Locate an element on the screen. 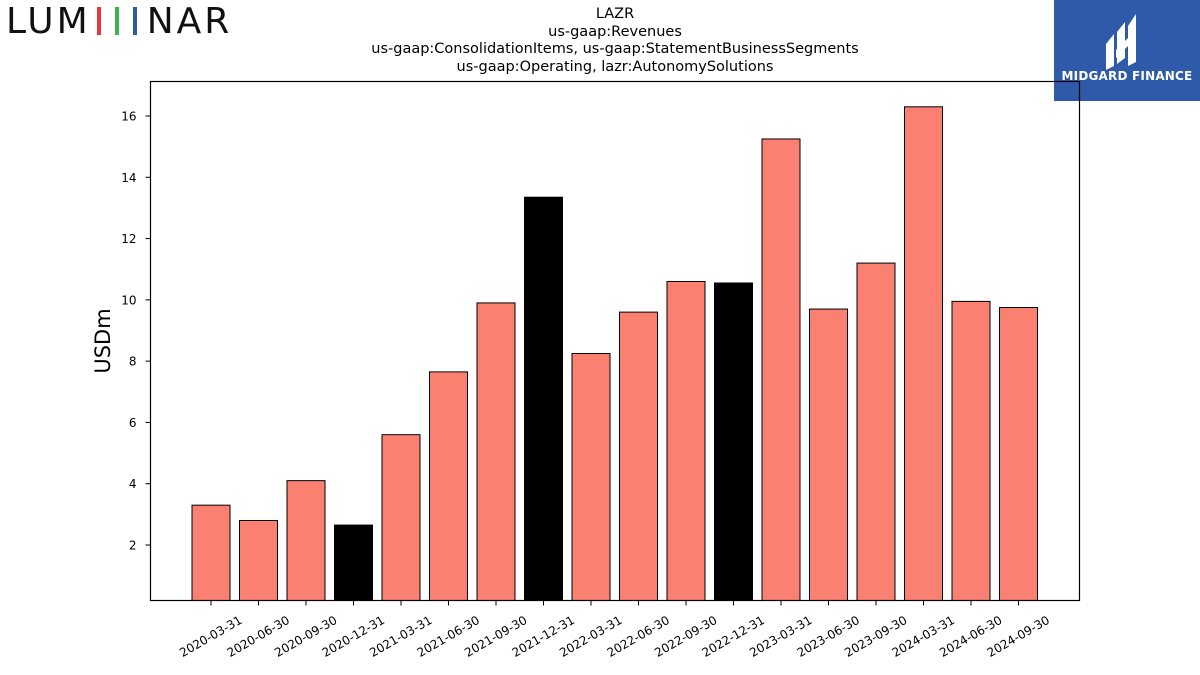  y-tick-label: 4 is located at coordinates (133, 484).